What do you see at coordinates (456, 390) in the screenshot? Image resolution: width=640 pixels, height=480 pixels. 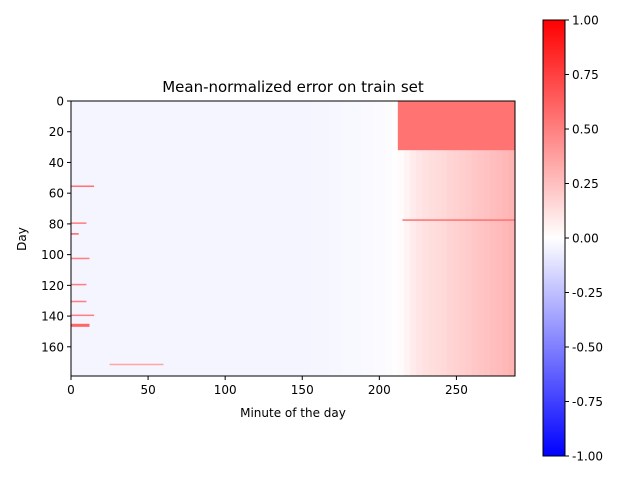 I see `x-tick-label: 250` at bounding box center [456, 390].